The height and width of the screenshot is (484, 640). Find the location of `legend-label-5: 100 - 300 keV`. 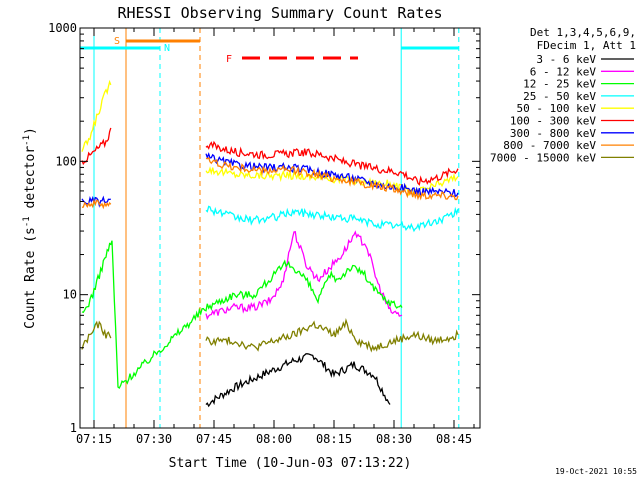

legend-label-5: 100 - 300 keV is located at coordinates (553, 121).